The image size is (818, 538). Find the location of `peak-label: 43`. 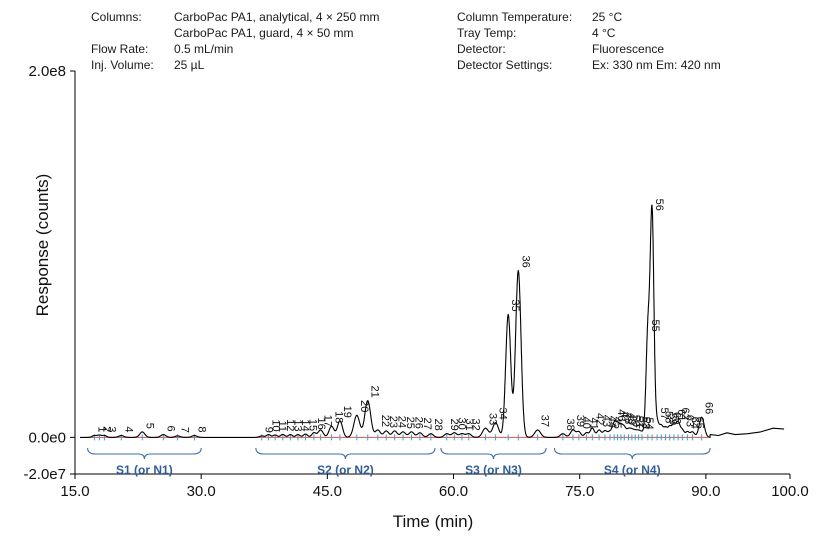

peak-label: 43 is located at coordinates (606, 421).